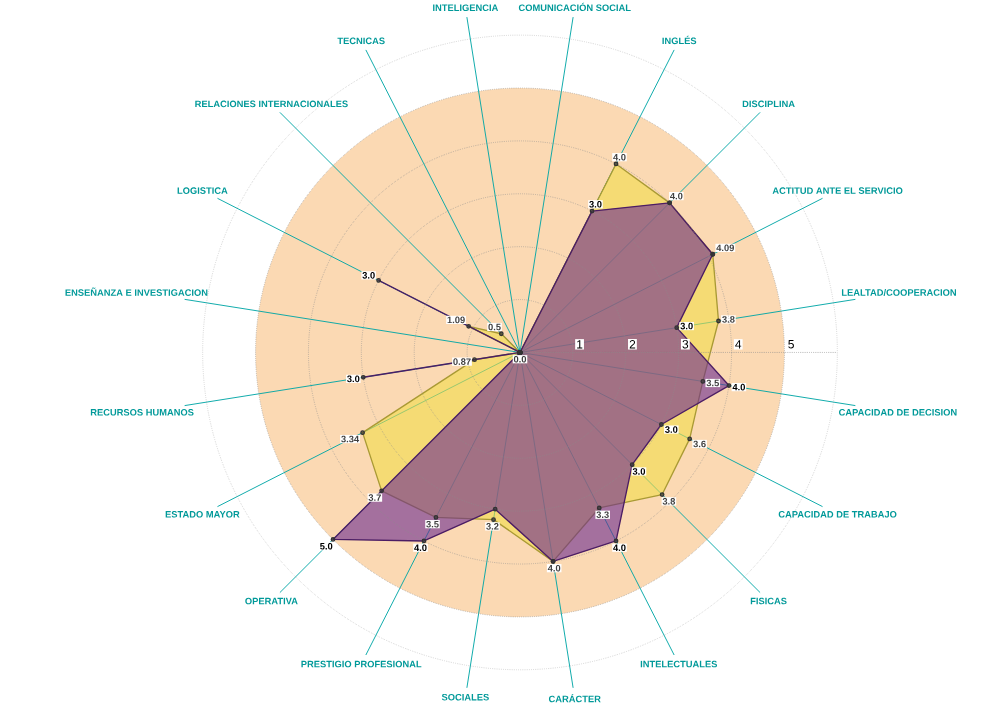  I want to click on spoke-label: INGLÉS, so click(679, 40).